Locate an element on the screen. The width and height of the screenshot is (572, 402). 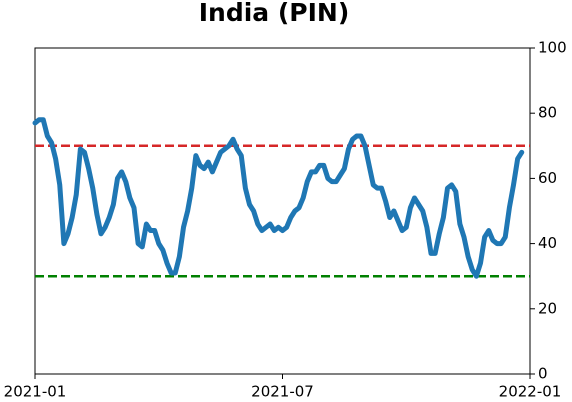
y-tick-label: 20 is located at coordinates (547, 308).